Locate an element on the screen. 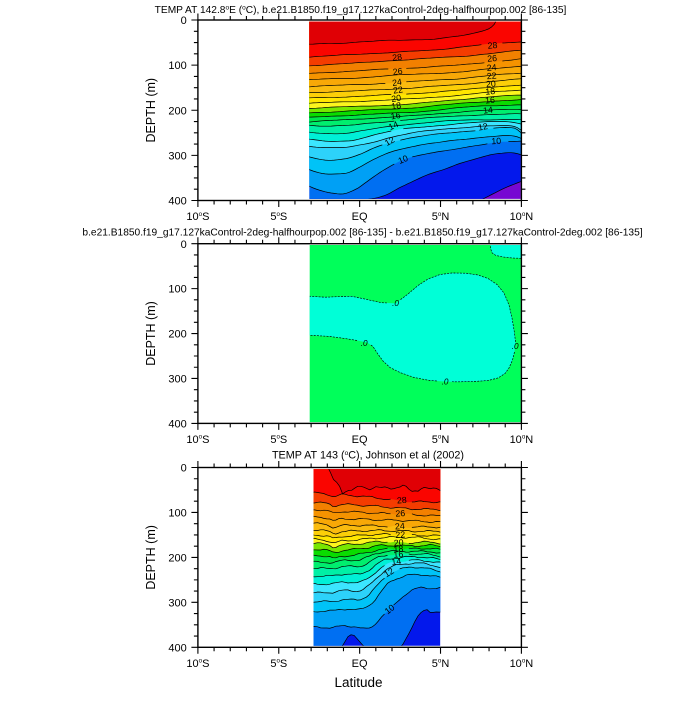 The height and width of the screenshot is (705, 700). svg-text: Latitude is located at coordinates (358, 682).